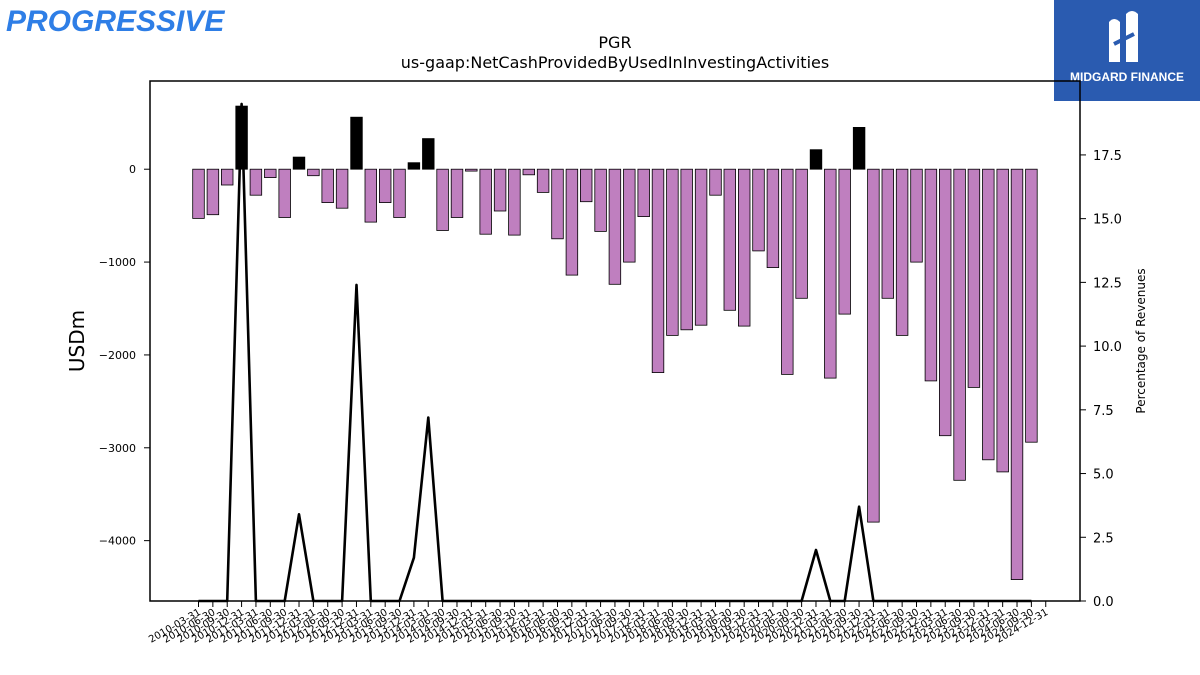 This screenshot has height=675, width=1200. What do you see at coordinates (1124, 39) in the screenshot?
I see `midgard-emblem-slash` at bounding box center [1124, 39].